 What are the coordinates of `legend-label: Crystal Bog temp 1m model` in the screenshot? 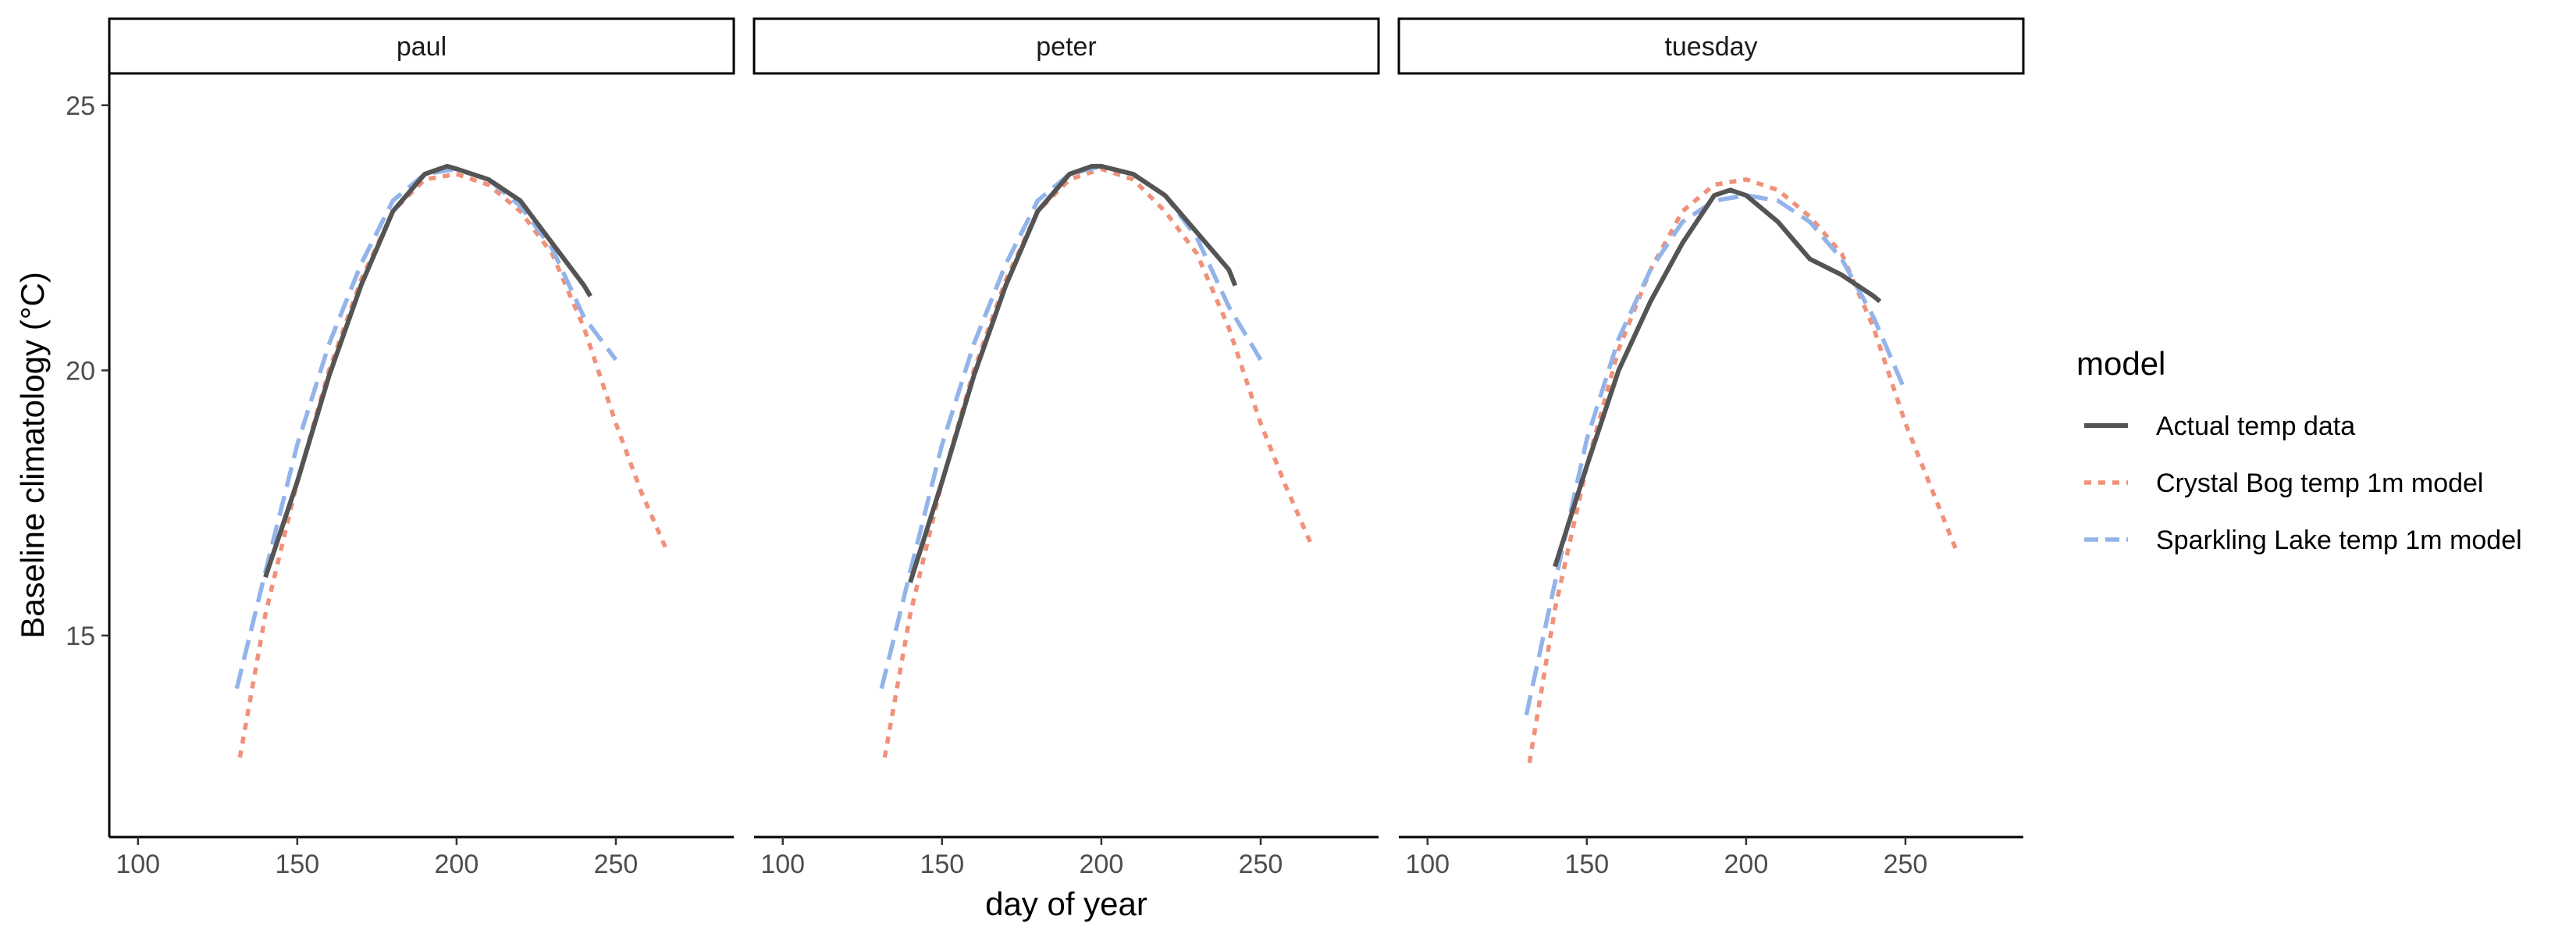 It's located at (2320, 483).